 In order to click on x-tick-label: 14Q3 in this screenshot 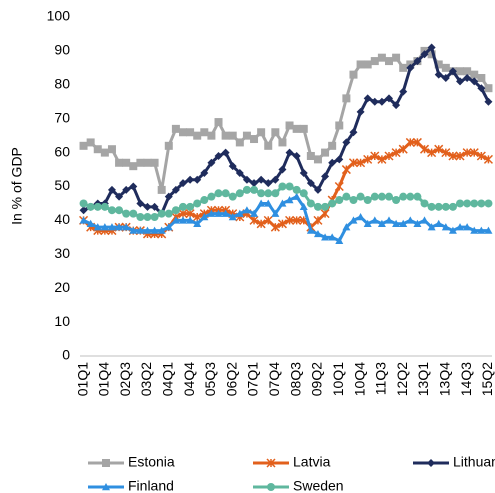, I will do `click(466, 379)`.